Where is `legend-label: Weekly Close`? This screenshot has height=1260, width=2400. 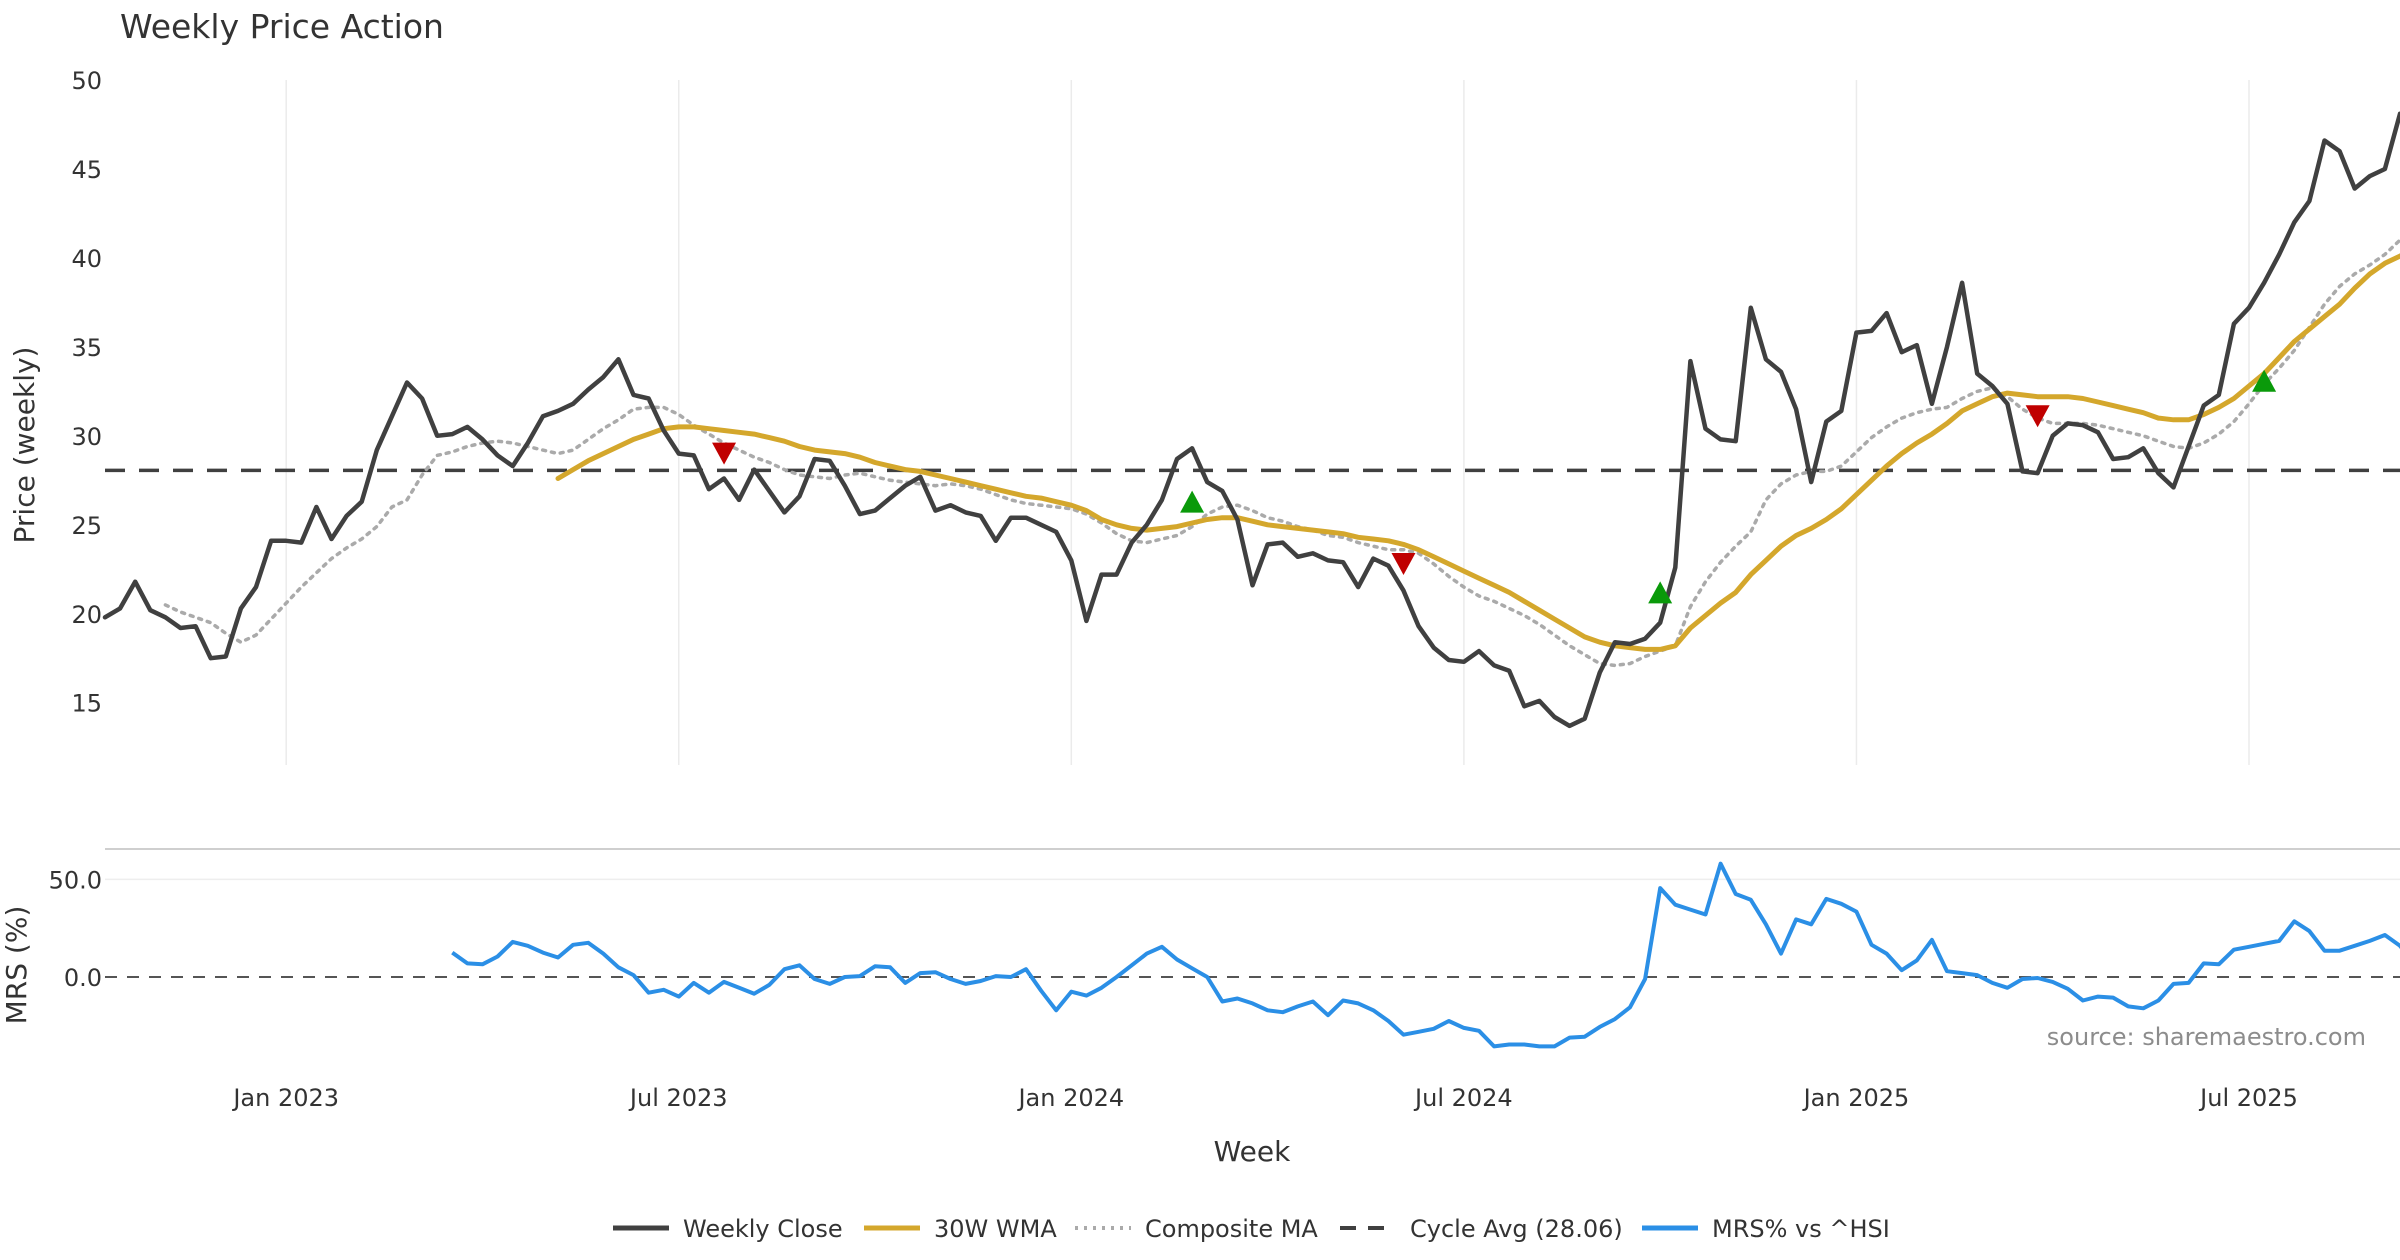
legend-label: Weekly Close is located at coordinates (763, 1229).